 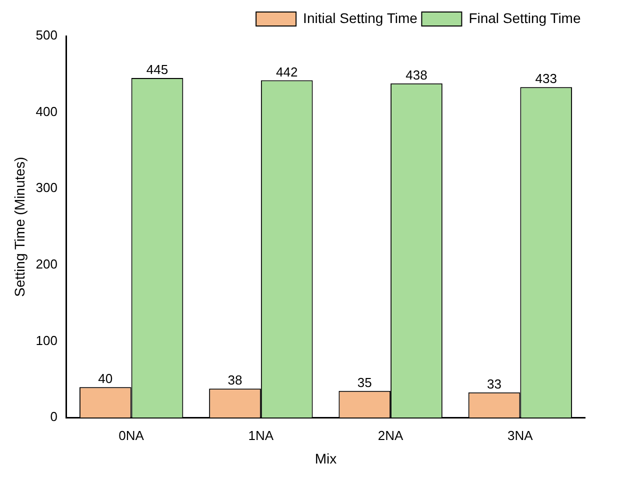 What do you see at coordinates (524, 18) in the screenshot?
I see `legend-label: Final Setting Time` at bounding box center [524, 18].